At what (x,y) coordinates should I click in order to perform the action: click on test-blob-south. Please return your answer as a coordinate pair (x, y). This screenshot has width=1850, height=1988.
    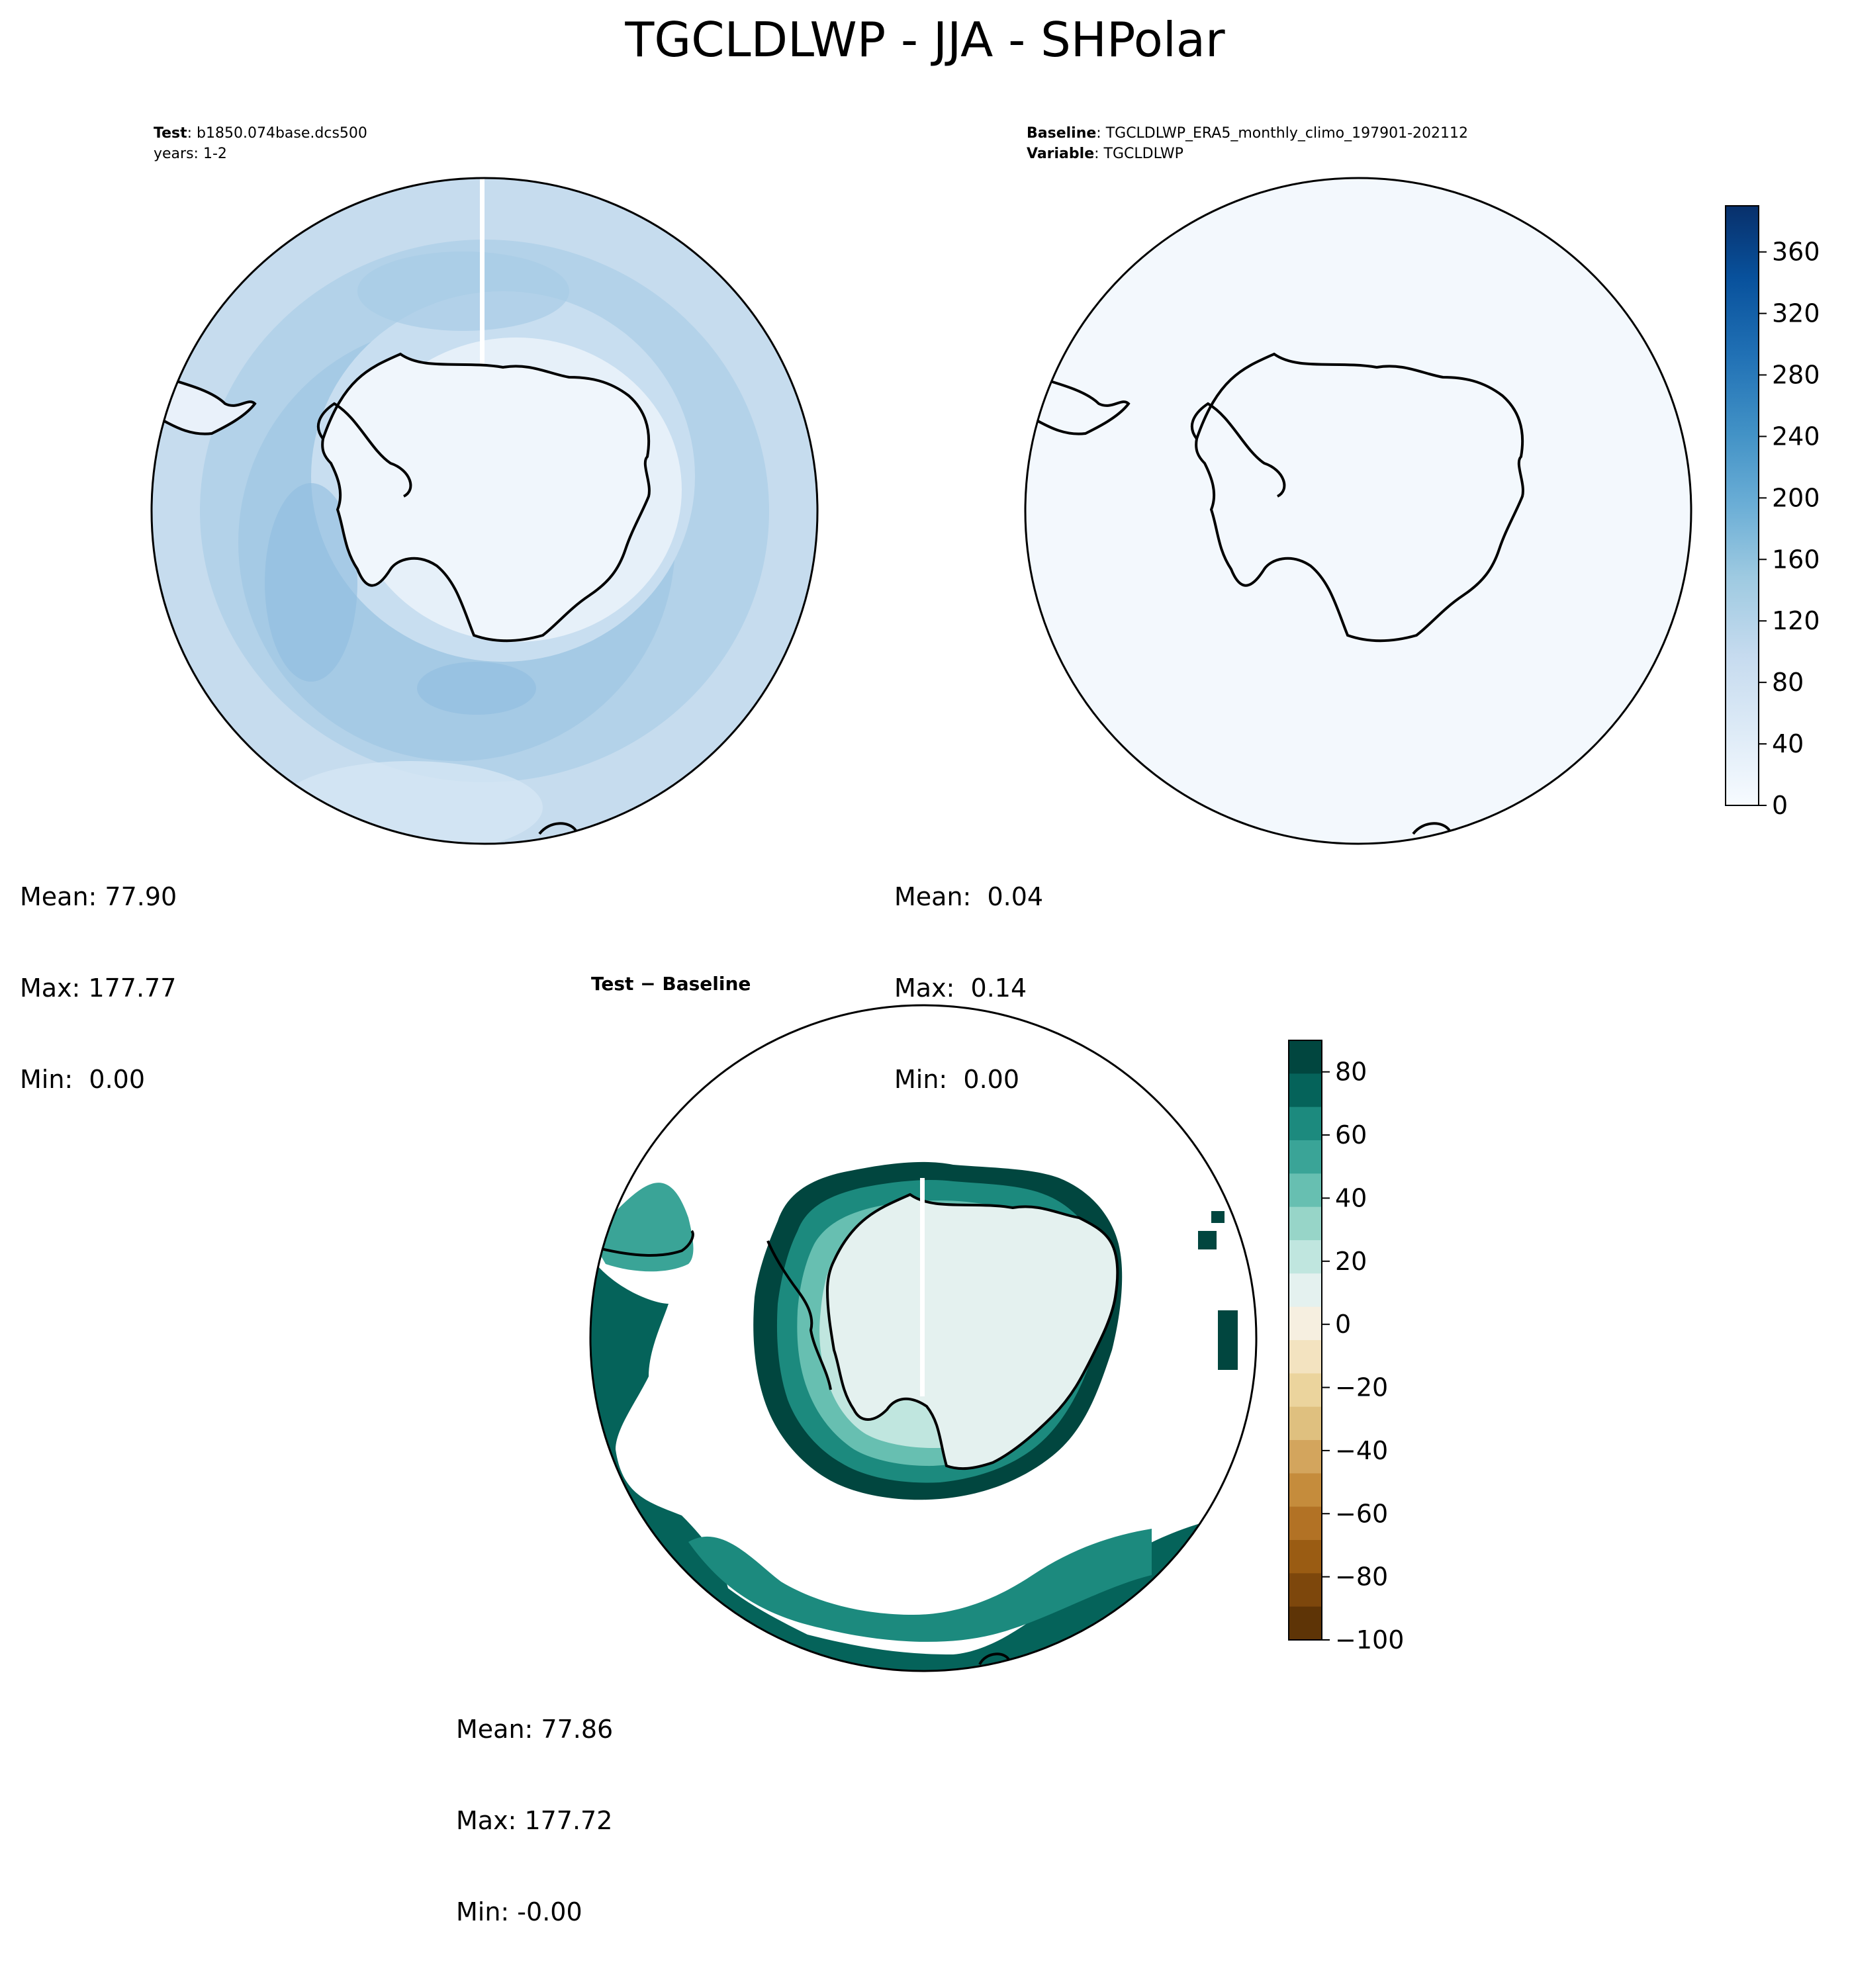
    Looking at the image, I should click on (476, 689).